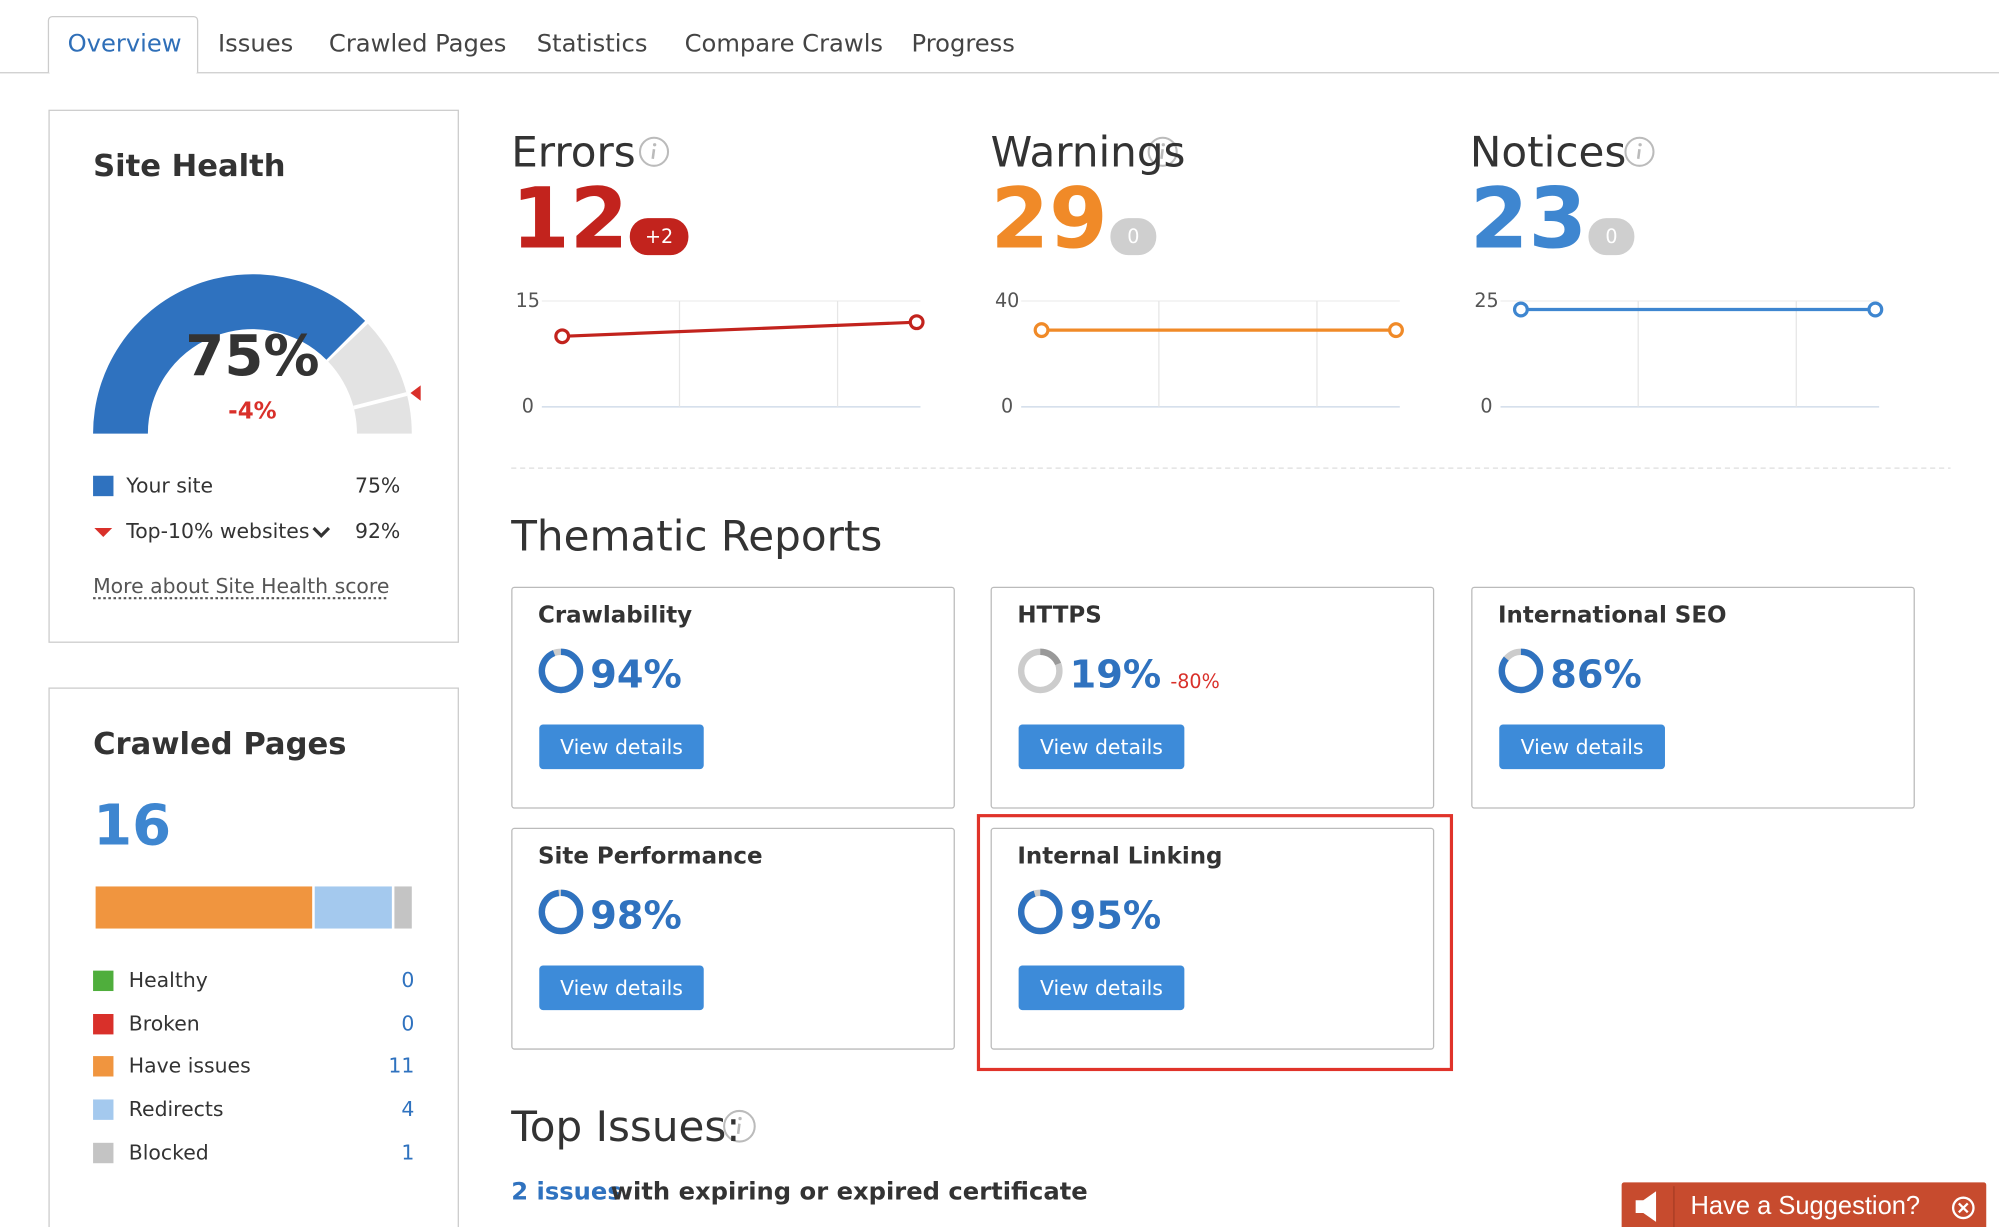  I want to click on crawled-pages-card, so click(253, 957).